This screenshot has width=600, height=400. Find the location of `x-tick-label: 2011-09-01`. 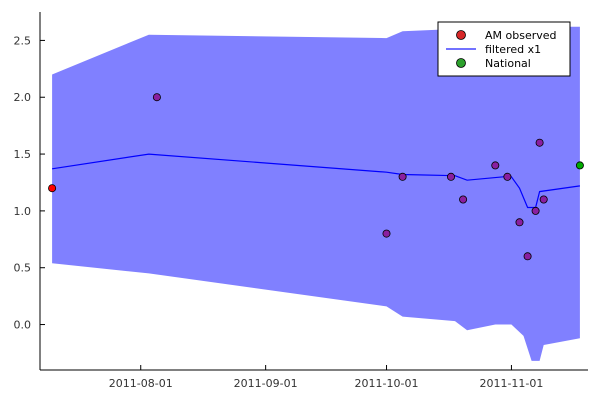

x-tick-label: 2011-09-01 is located at coordinates (266, 383).